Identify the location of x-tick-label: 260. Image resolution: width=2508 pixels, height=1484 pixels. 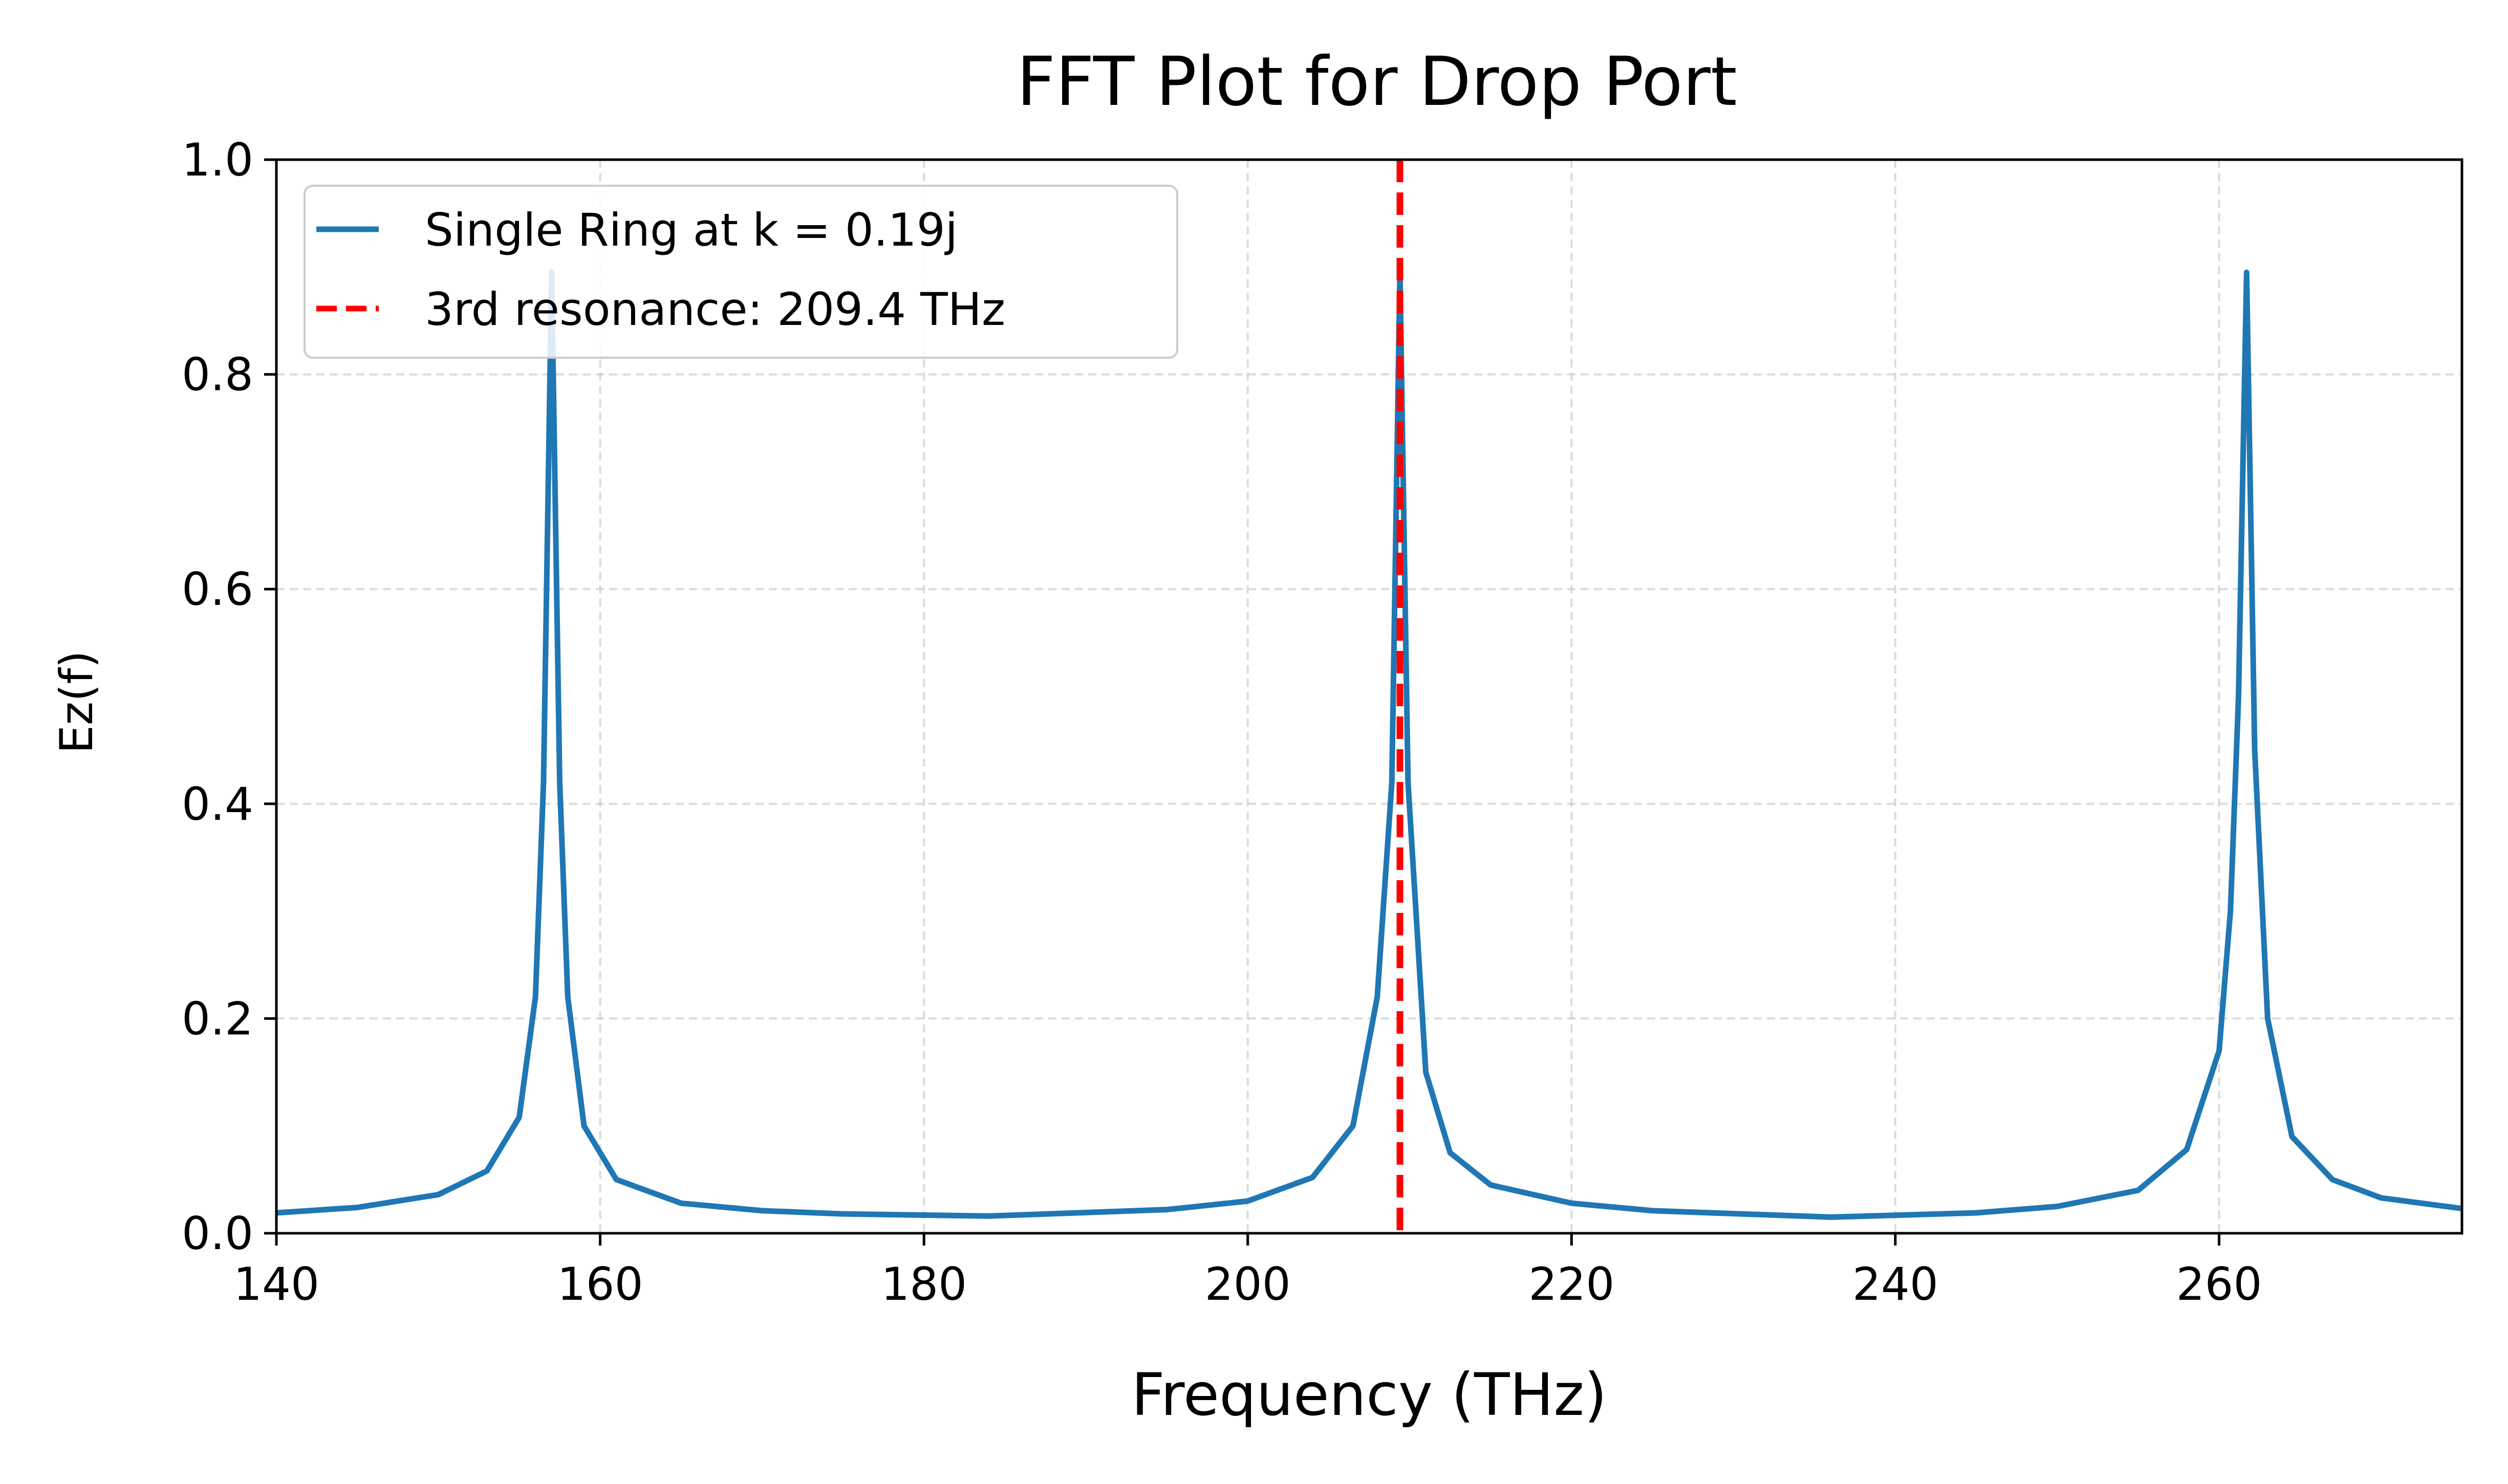
(2219, 1284).